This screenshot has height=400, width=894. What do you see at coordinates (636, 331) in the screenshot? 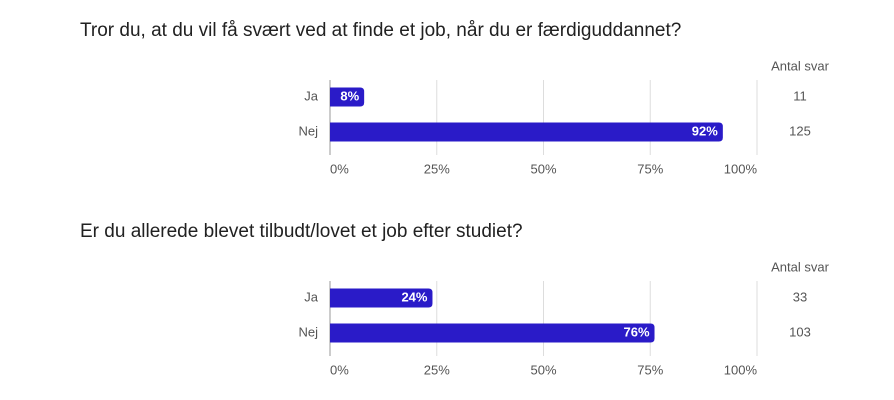
I see `value-label: 76%` at bounding box center [636, 331].